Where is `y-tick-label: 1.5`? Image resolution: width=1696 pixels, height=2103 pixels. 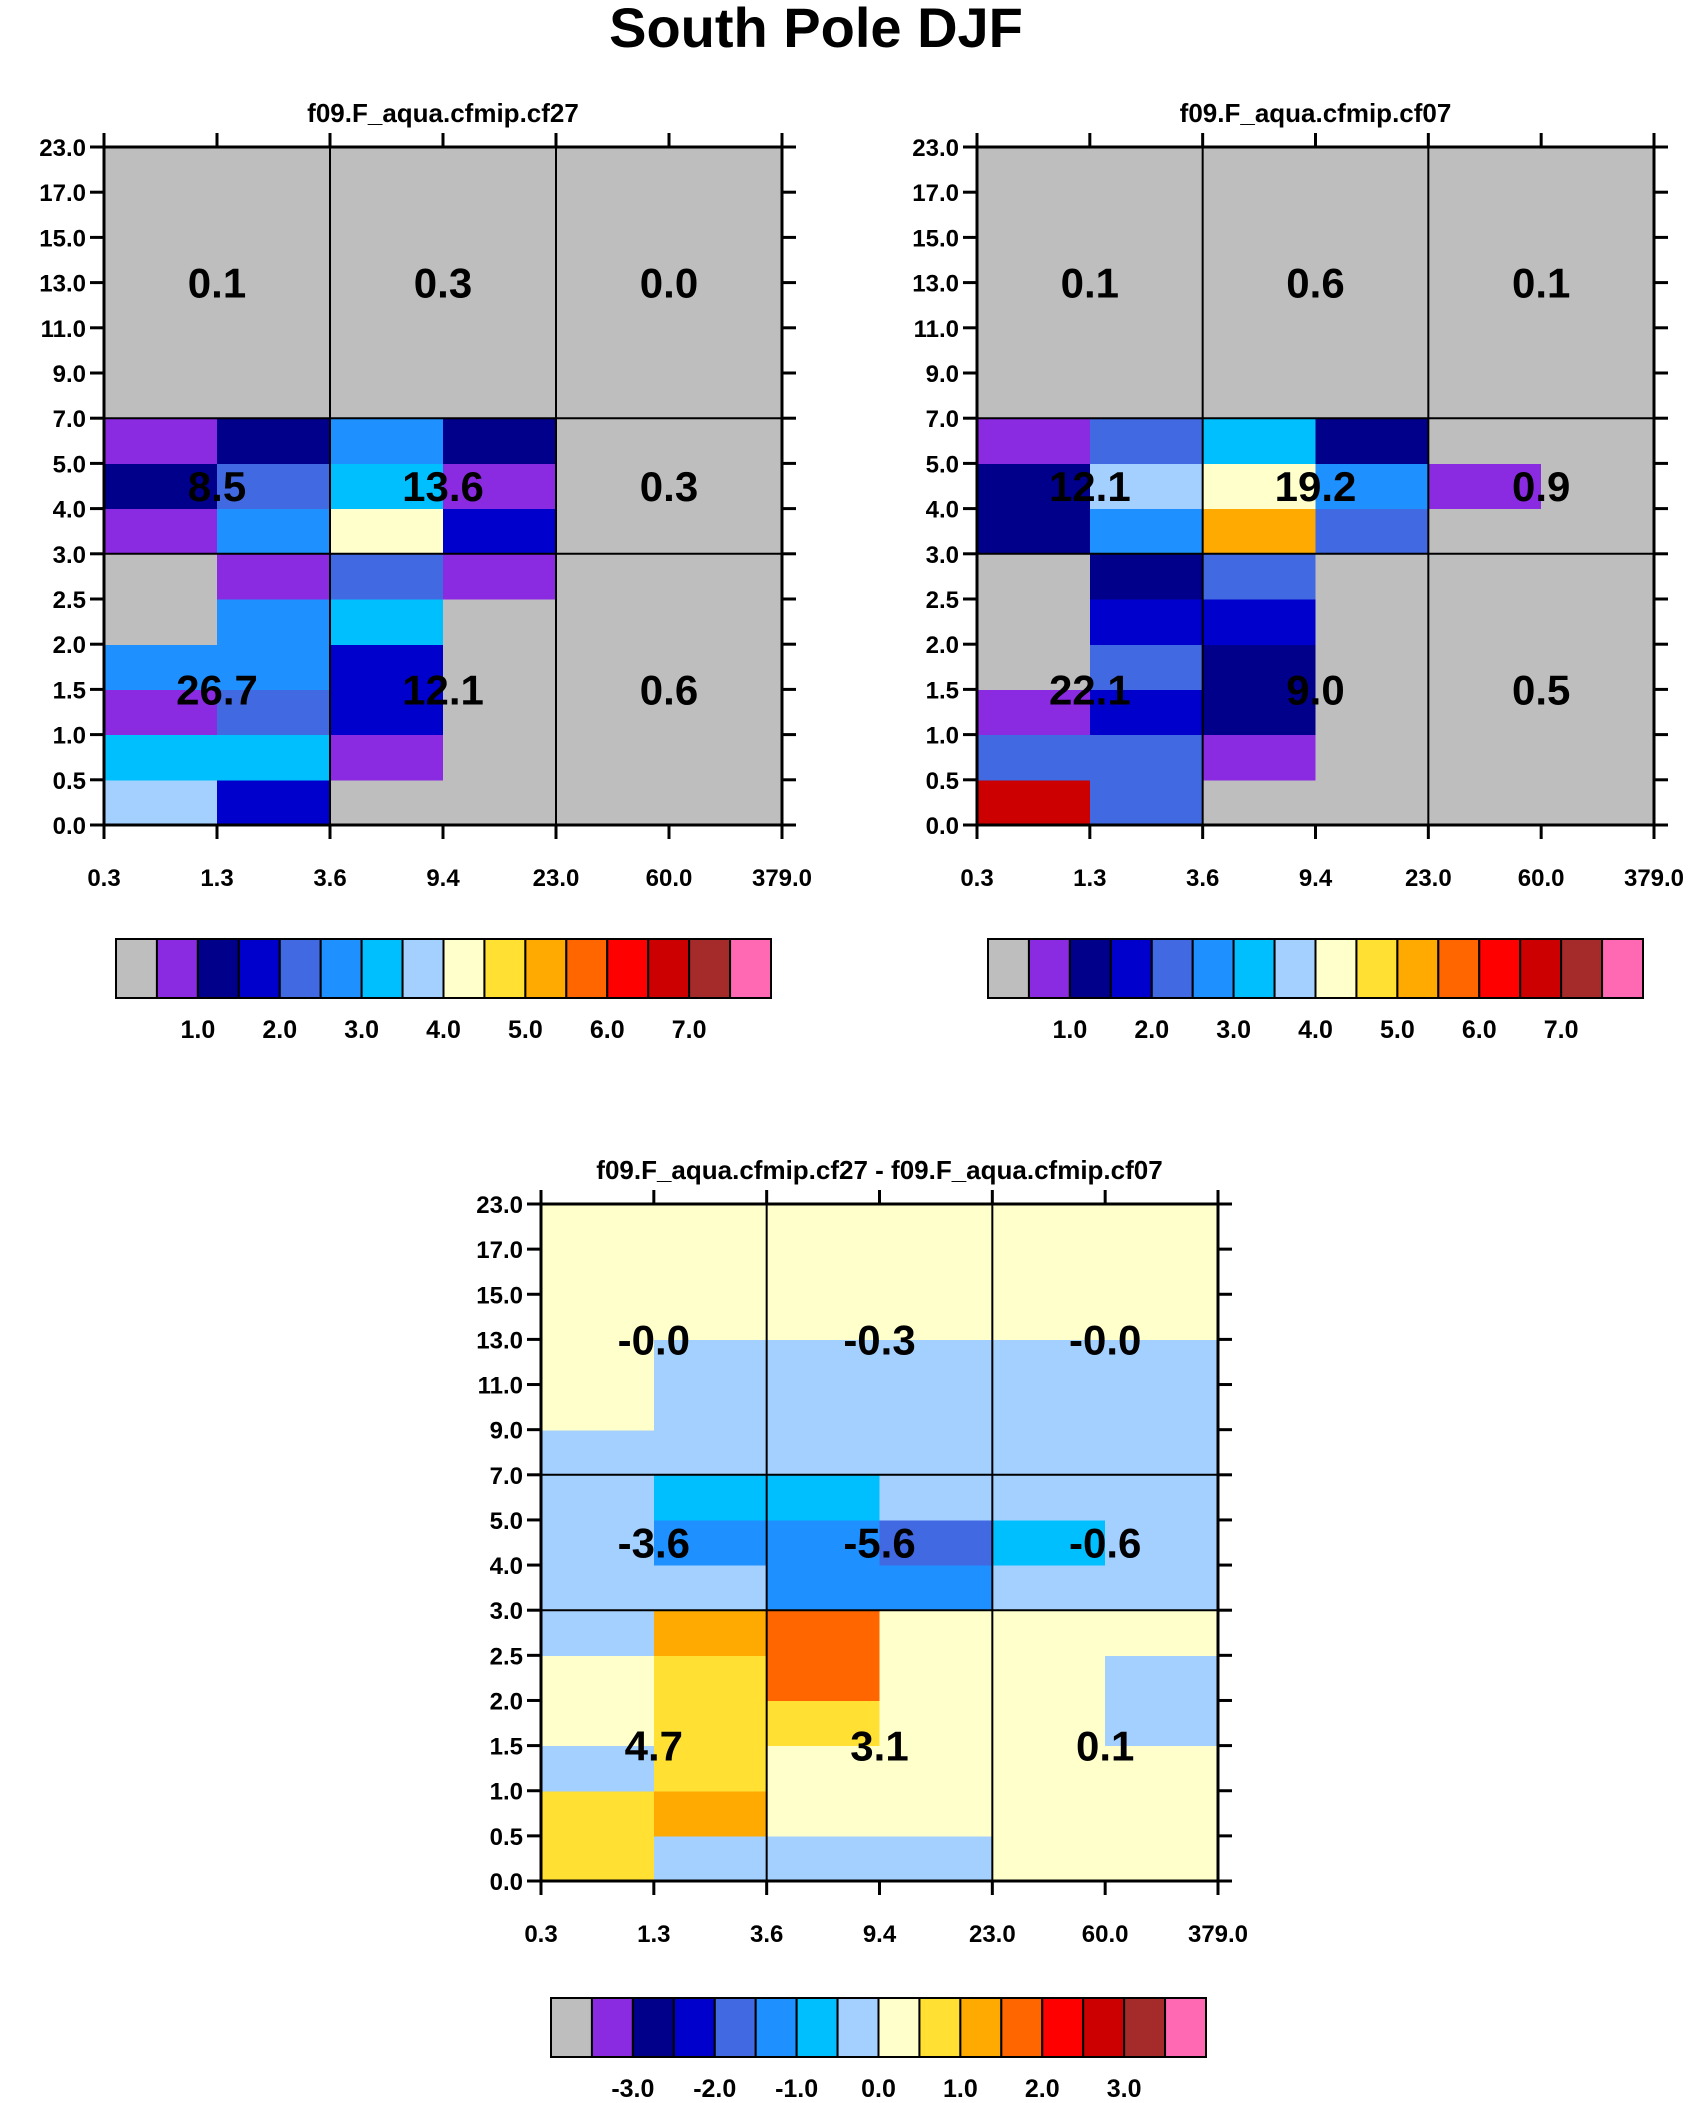 y-tick-label: 1.5 is located at coordinates (942, 690).